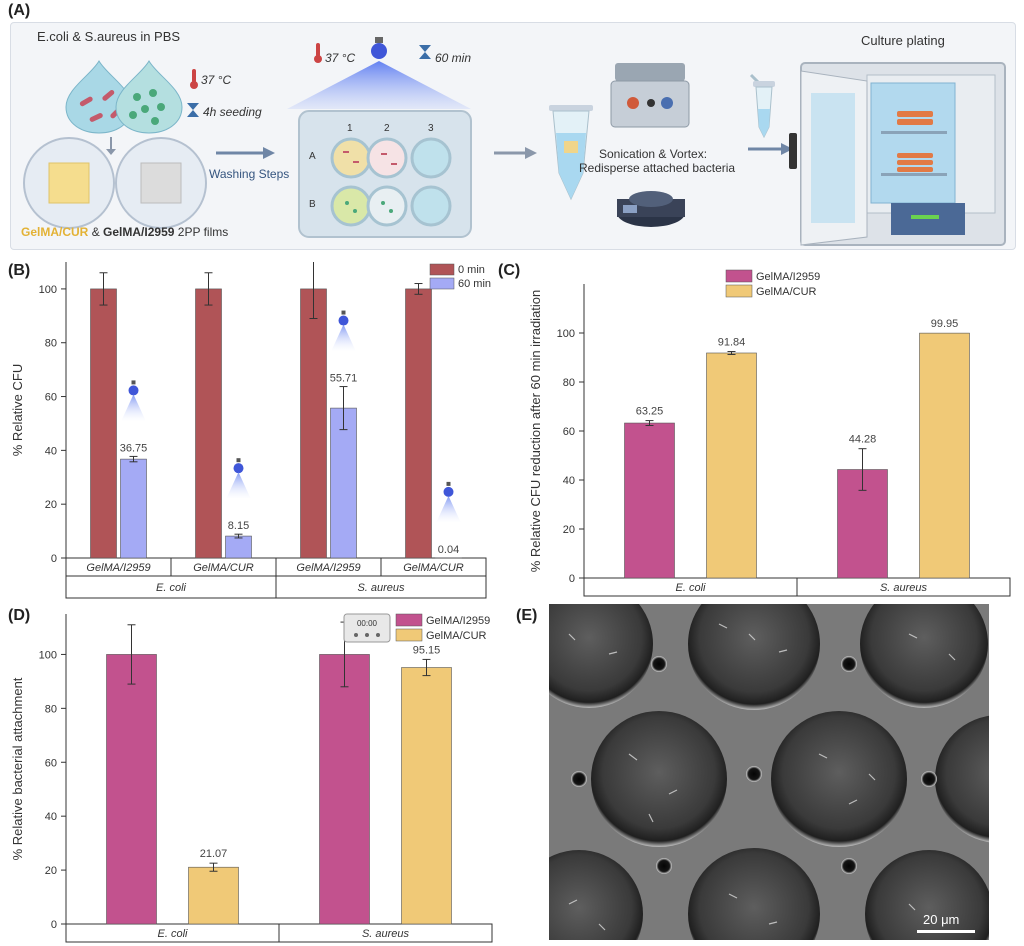 This screenshot has height=946, width=1024. Describe the element at coordinates (650, 412) in the screenshot. I see `data-label: 63.25` at that location.